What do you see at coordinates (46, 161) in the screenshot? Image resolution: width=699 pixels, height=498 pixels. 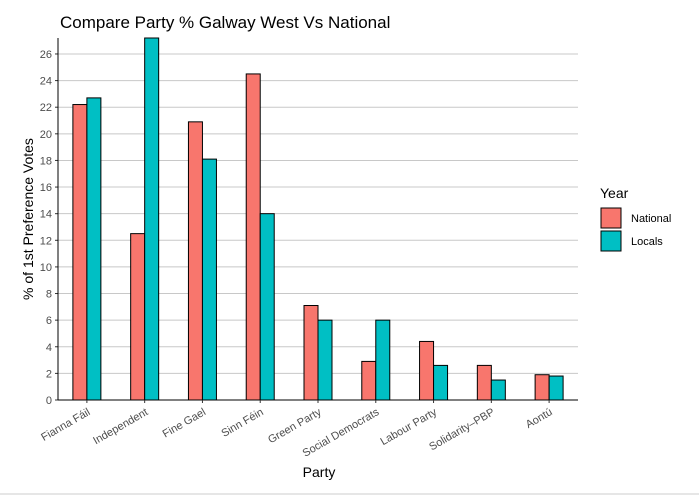 I see `y-tick-label: 18` at bounding box center [46, 161].